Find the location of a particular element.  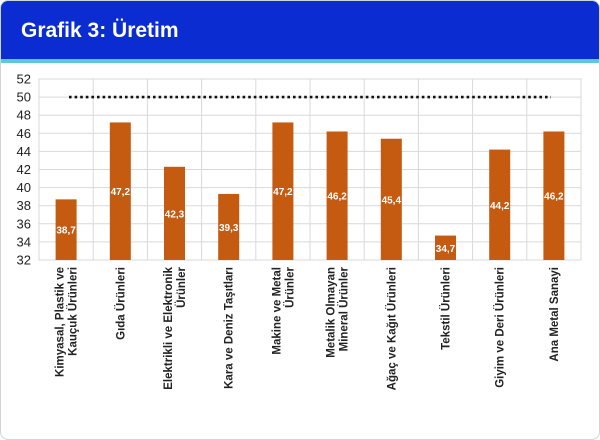

y-tick-label: 52 is located at coordinates (24, 79).